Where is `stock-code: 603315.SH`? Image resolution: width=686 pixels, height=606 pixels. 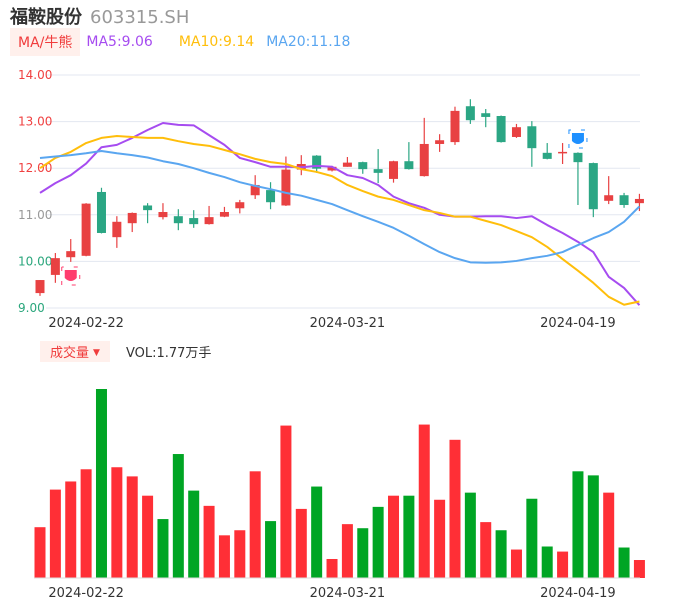 stock-code: 603315.SH is located at coordinates (140, 17).